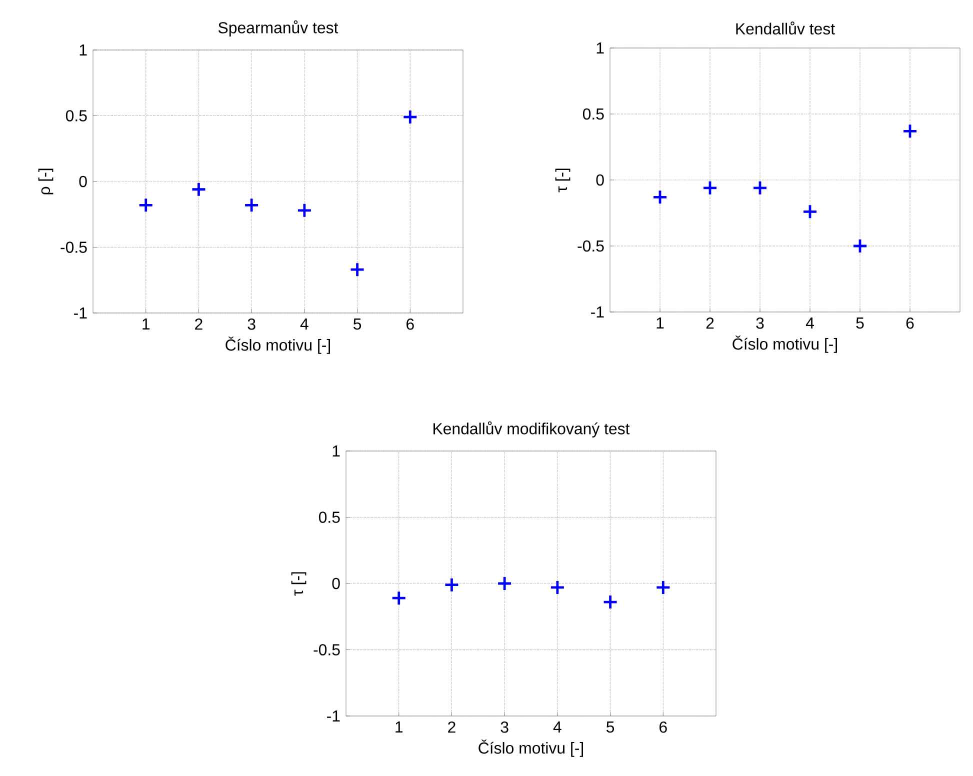 The width and height of the screenshot is (973, 776). What do you see at coordinates (46, 181) in the screenshot?
I see `y-axis-title: ρ [-]` at bounding box center [46, 181].